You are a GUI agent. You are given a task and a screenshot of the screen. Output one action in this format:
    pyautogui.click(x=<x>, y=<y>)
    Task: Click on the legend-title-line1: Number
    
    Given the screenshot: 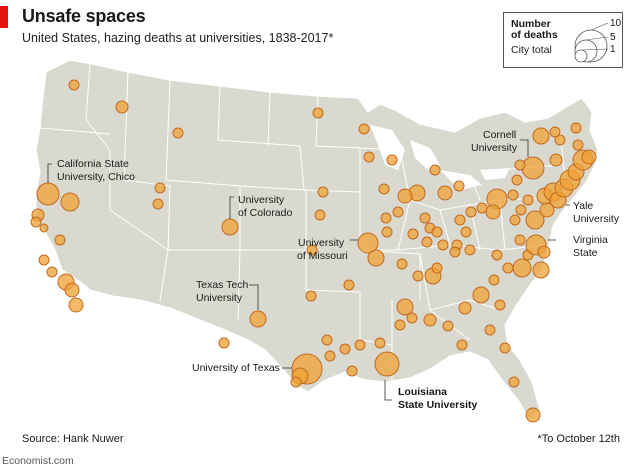 What is the action you would take?
    pyautogui.click(x=531, y=24)
    